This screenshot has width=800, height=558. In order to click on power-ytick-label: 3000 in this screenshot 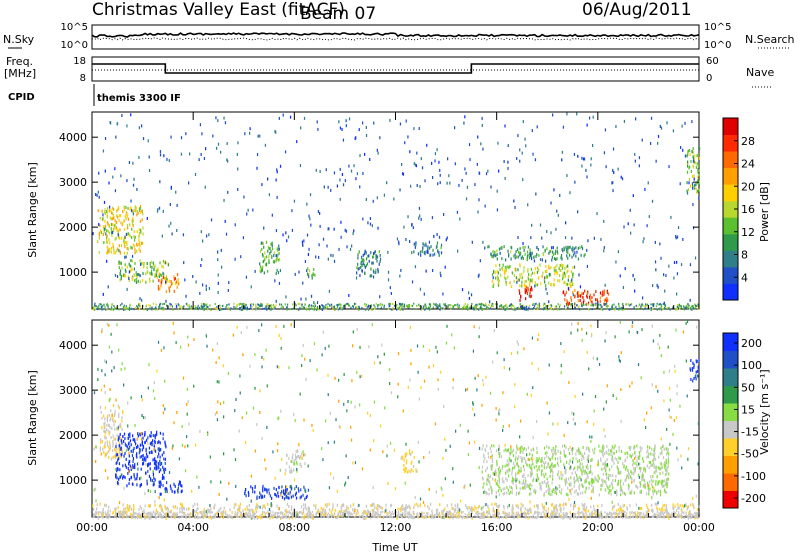, I will do `click(73, 182)`.